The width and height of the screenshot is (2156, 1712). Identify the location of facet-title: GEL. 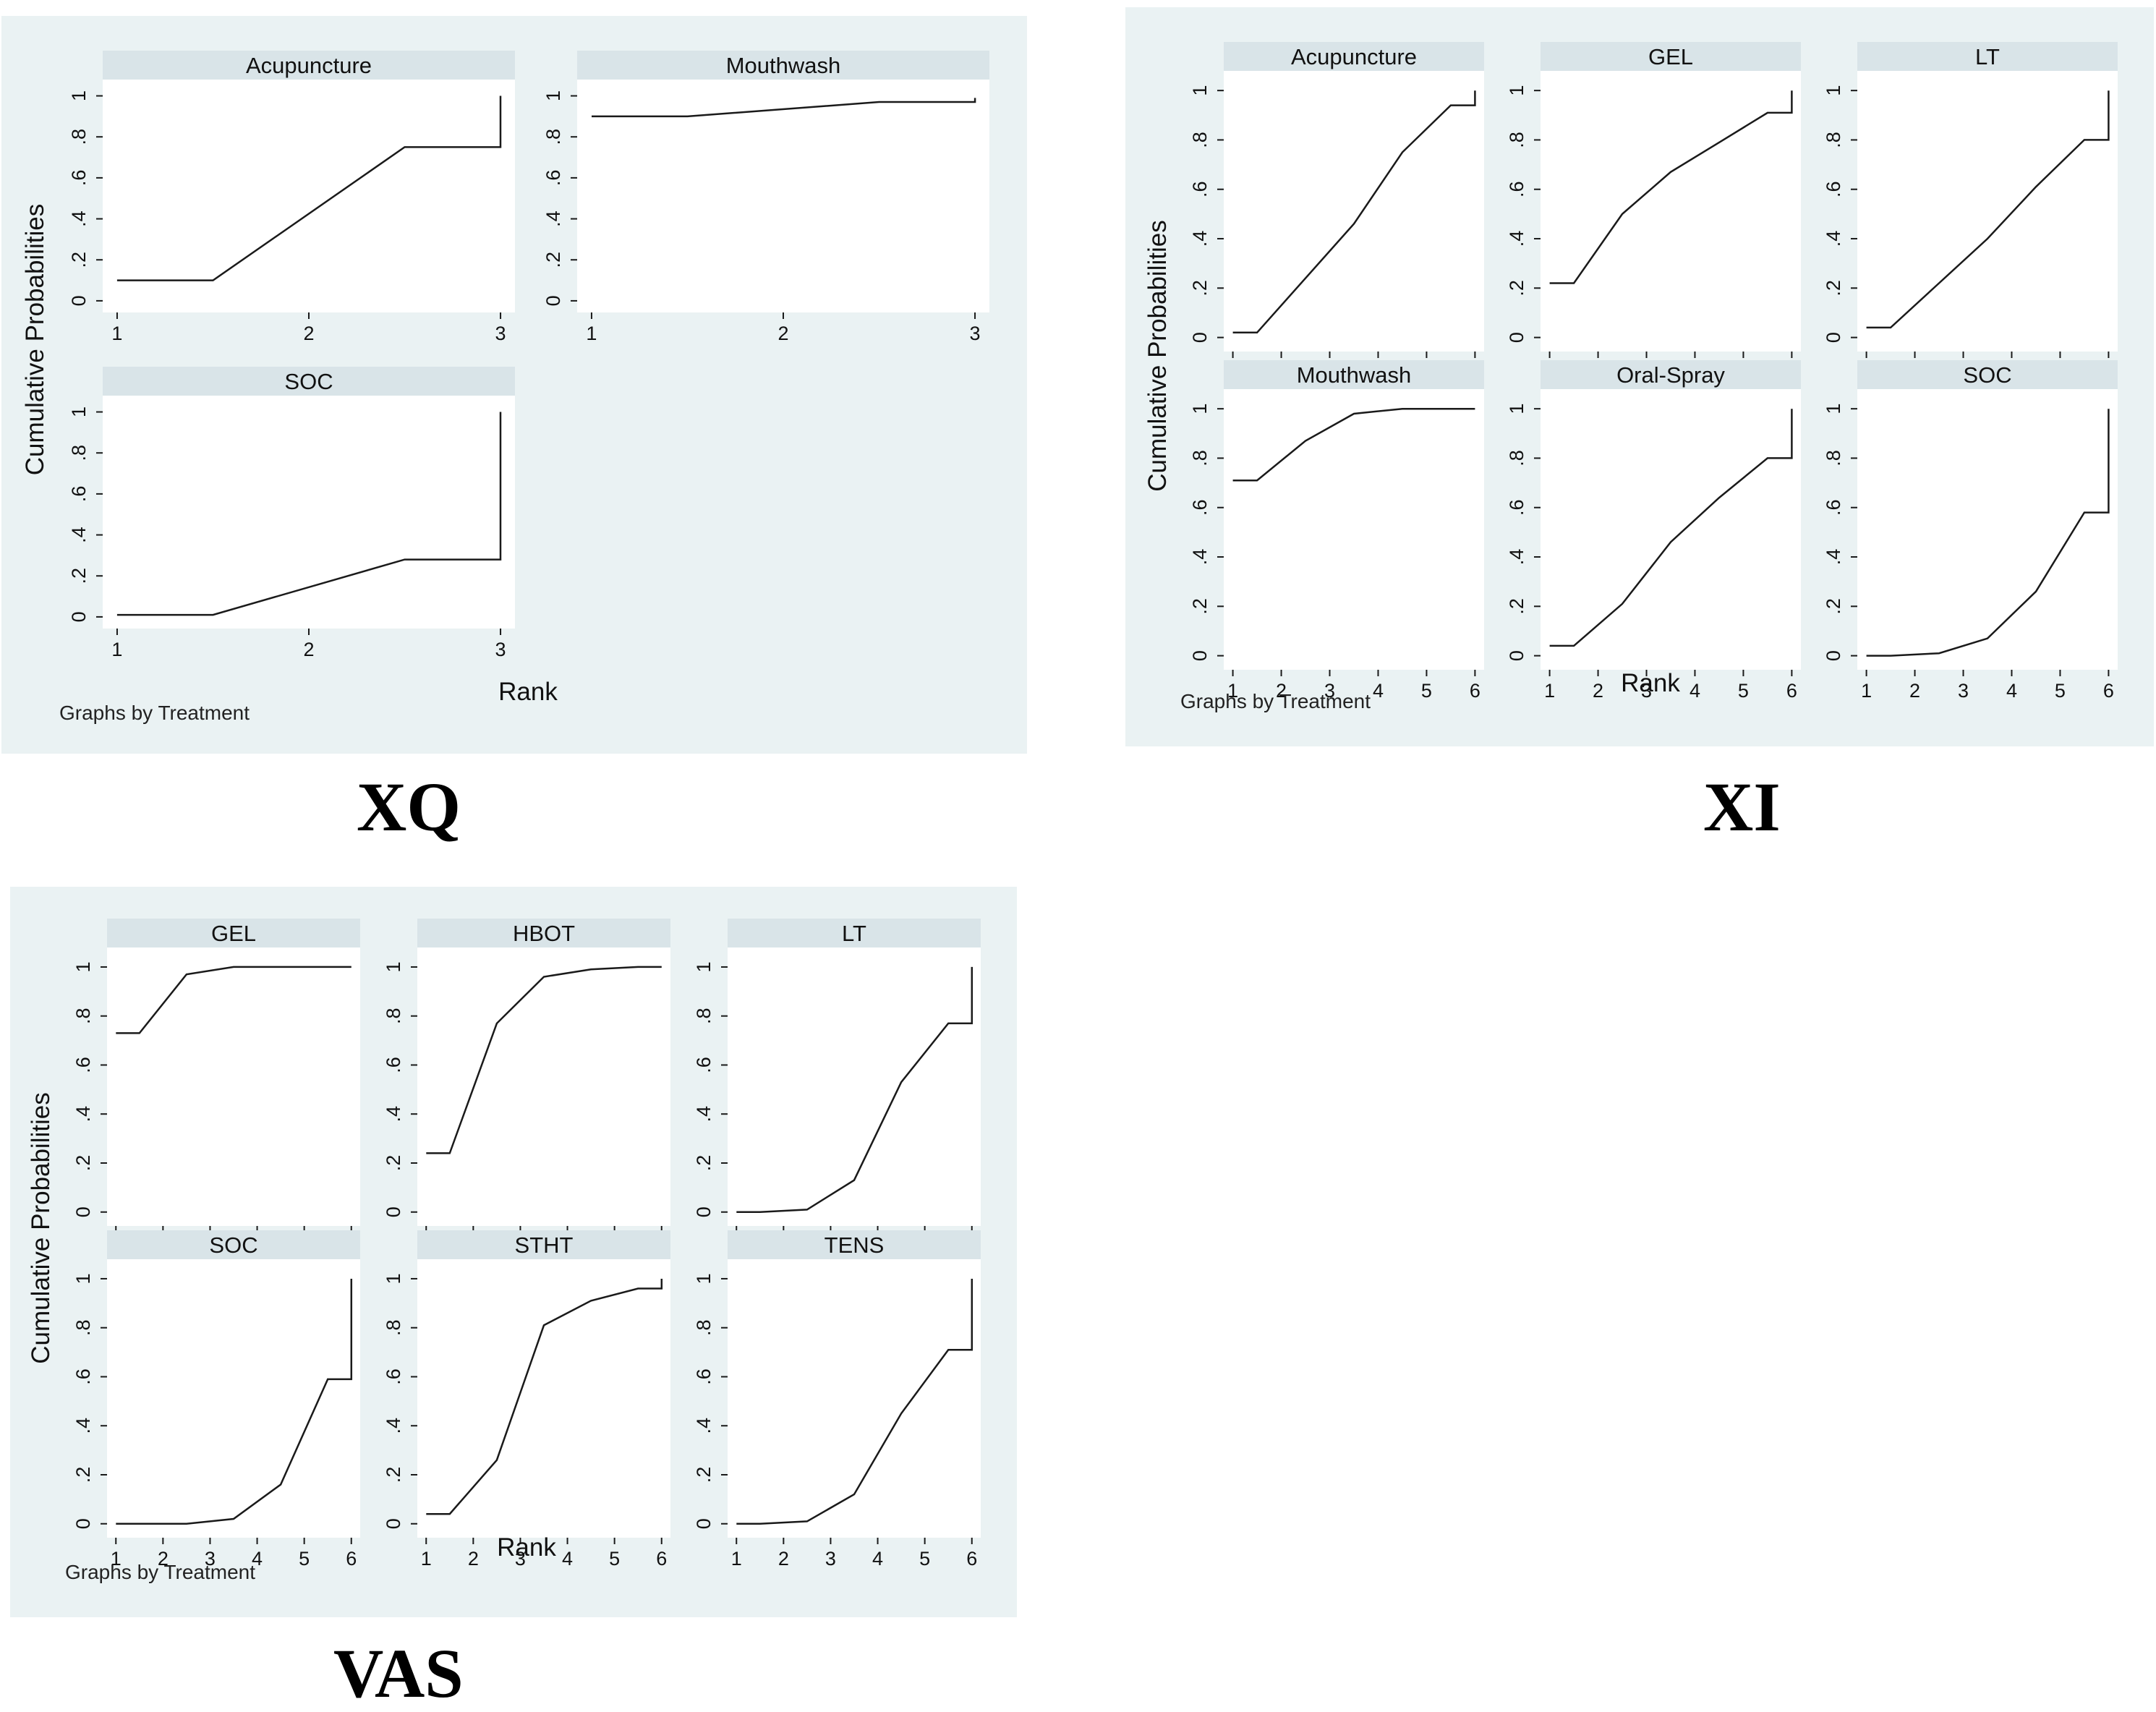
(233, 933).